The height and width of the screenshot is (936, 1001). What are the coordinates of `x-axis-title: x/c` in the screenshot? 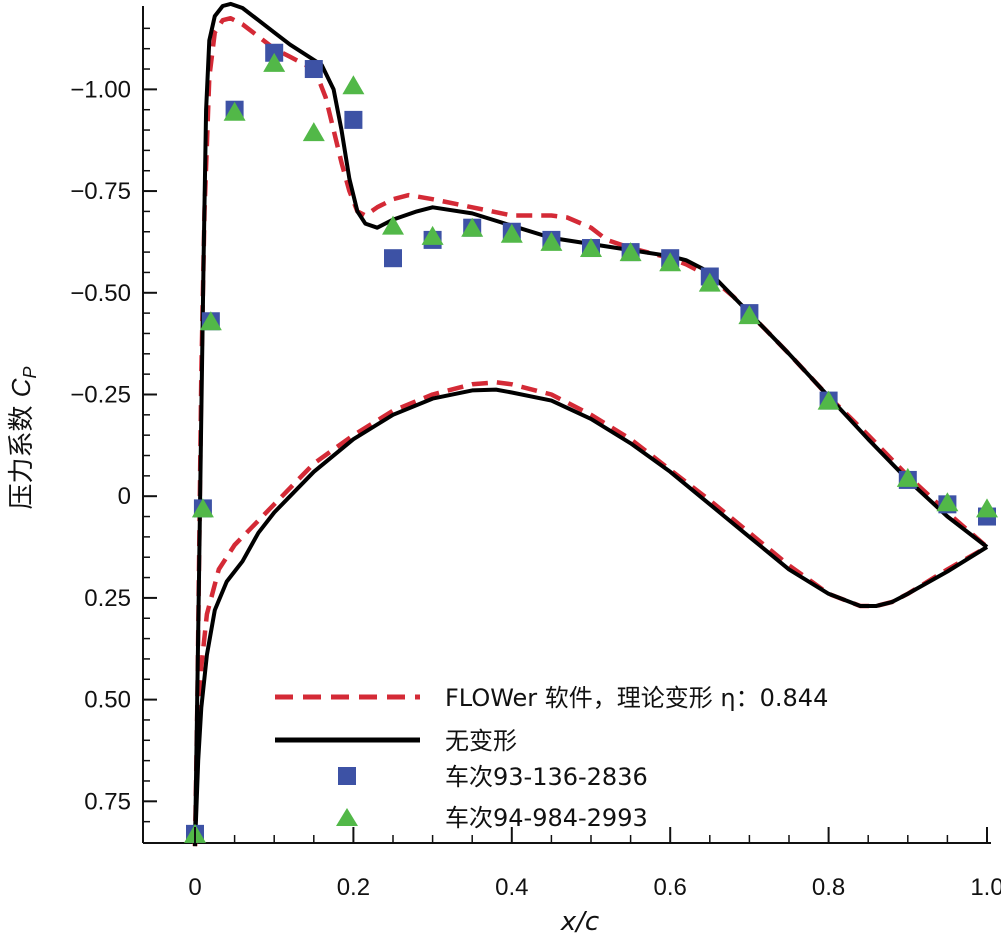 It's located at (579, 921).